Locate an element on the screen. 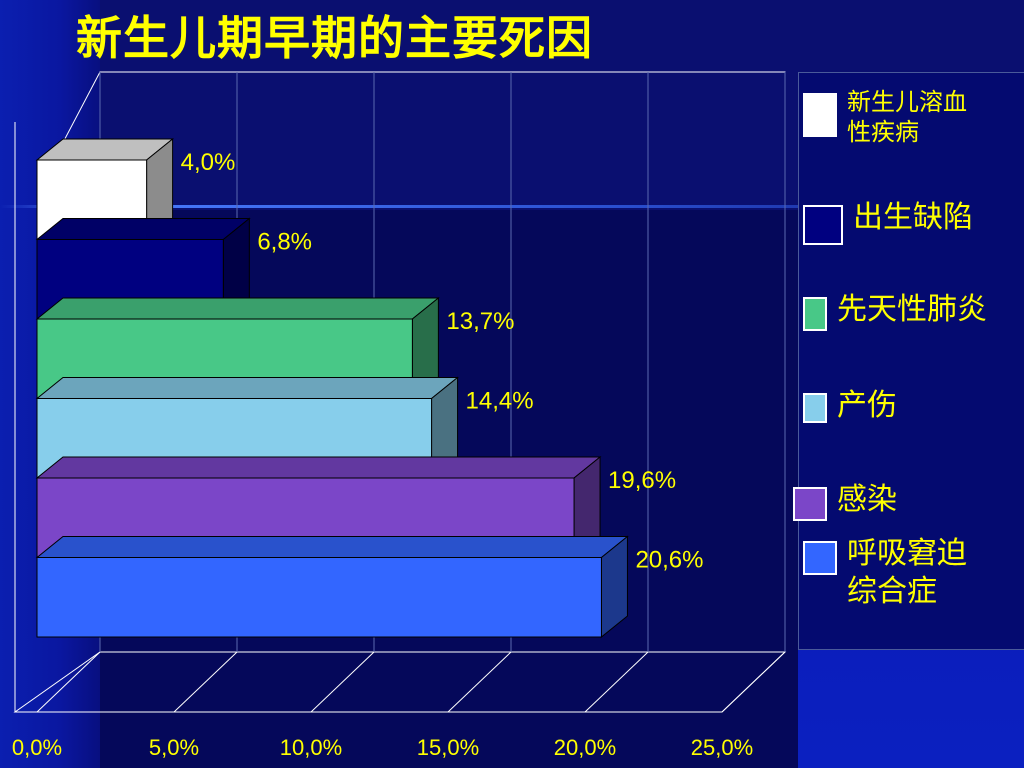 Image resolution: width=1024 pixels, height=768 pixels. legend-item-0: 新生儿溶血 性疾病 is located at coordinates (885, 117).